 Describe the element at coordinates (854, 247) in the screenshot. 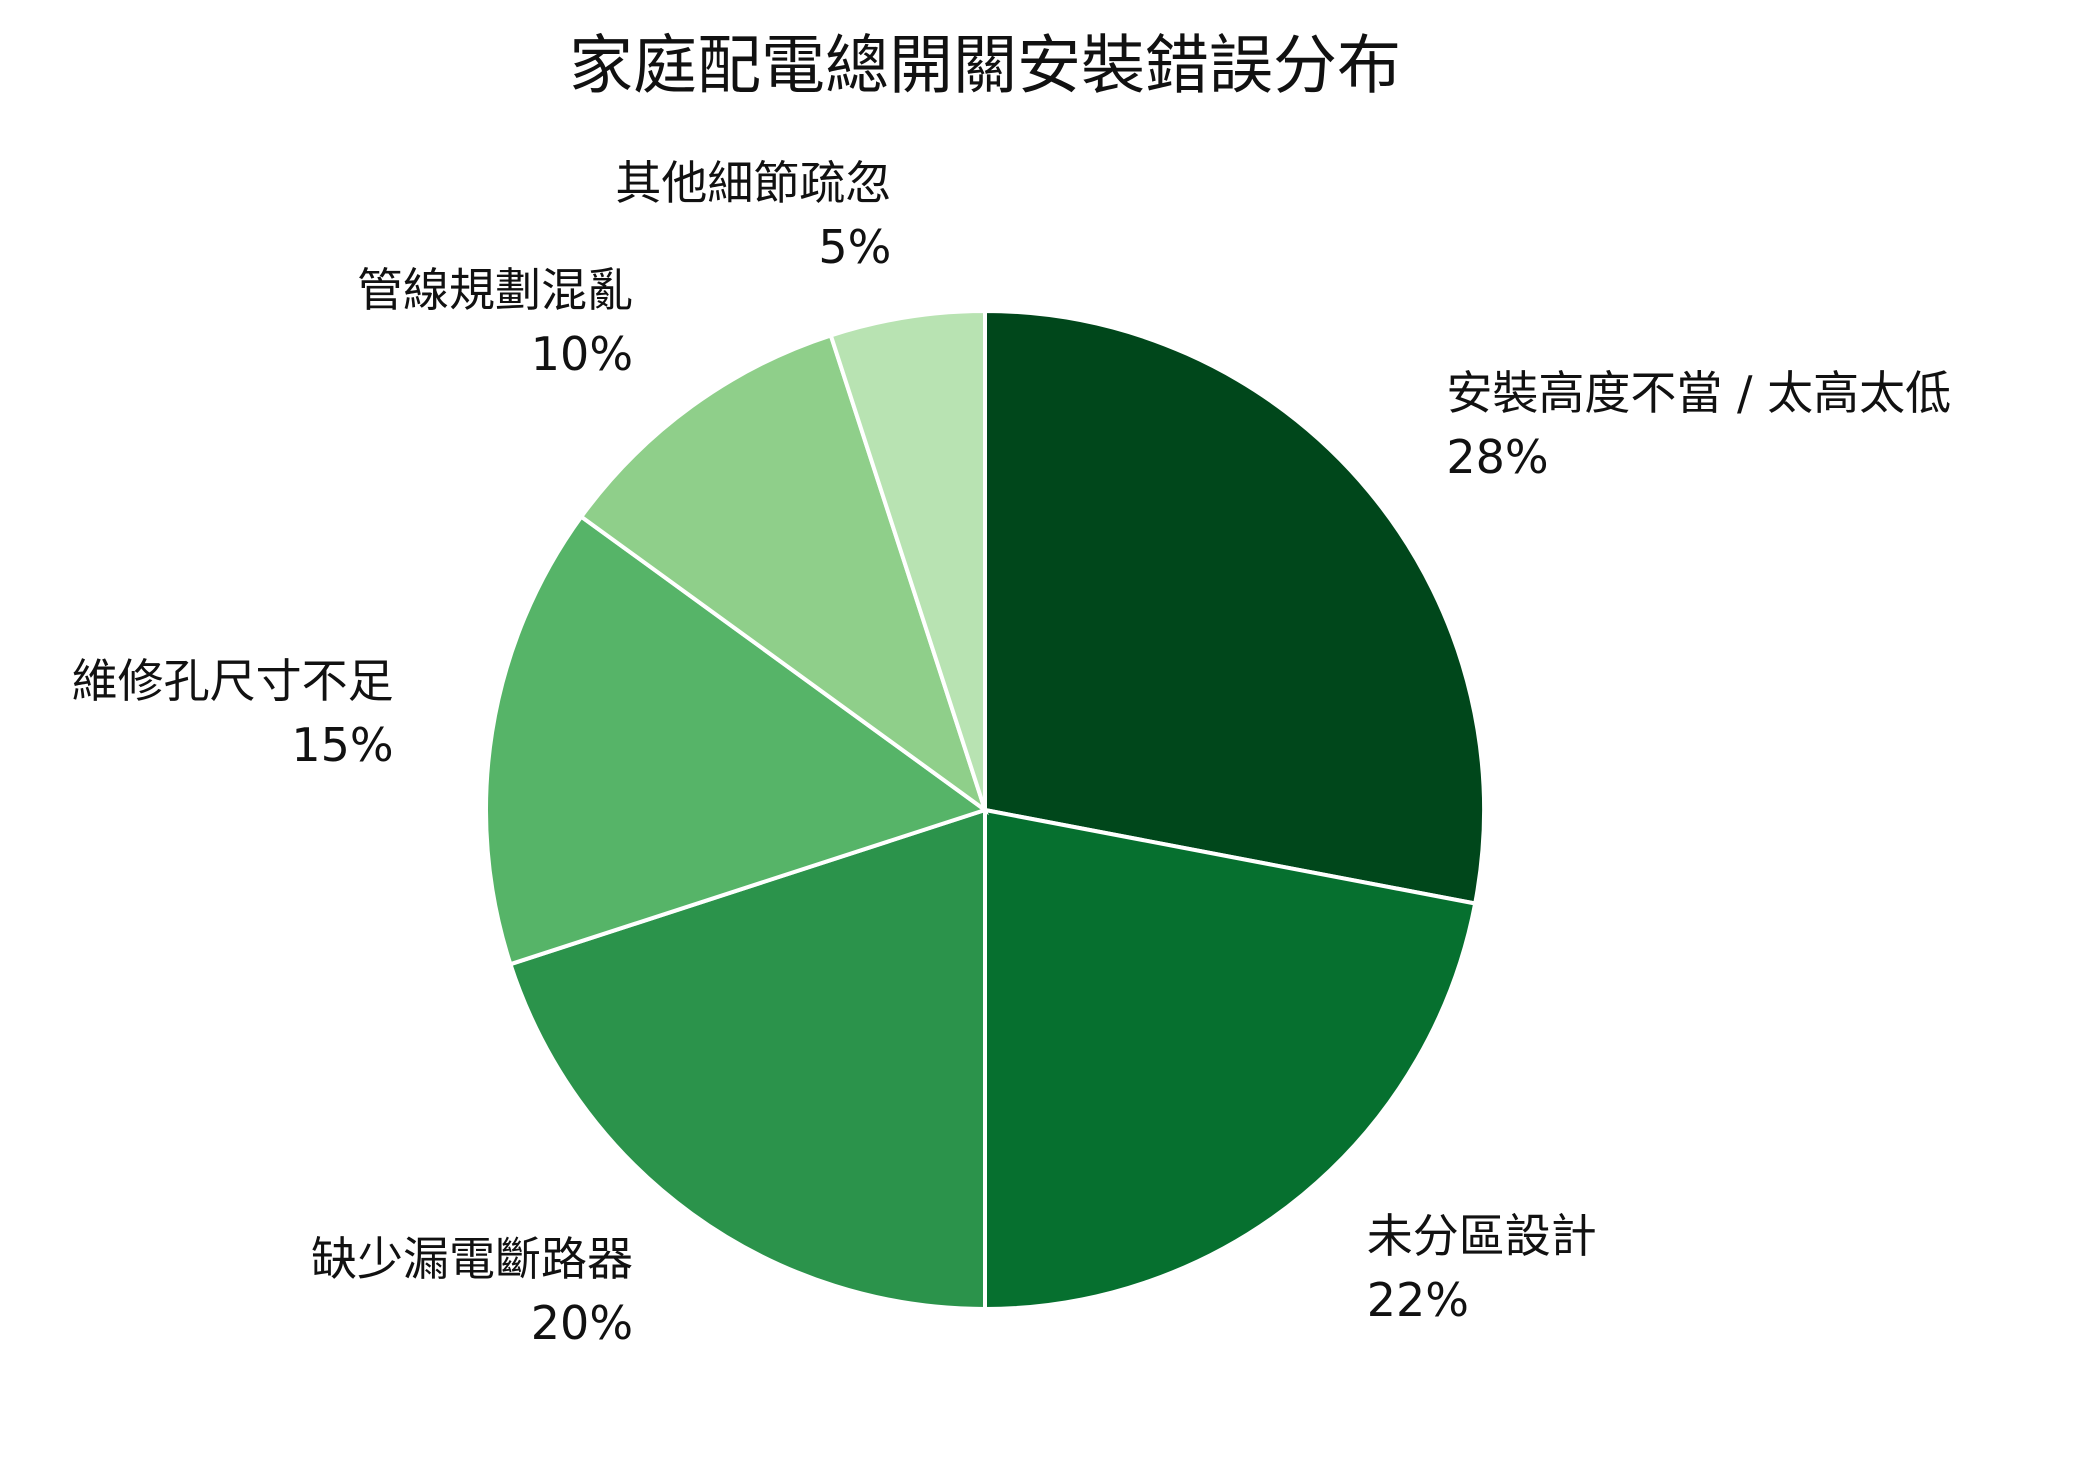

I see `value-label: 5%` at that location.